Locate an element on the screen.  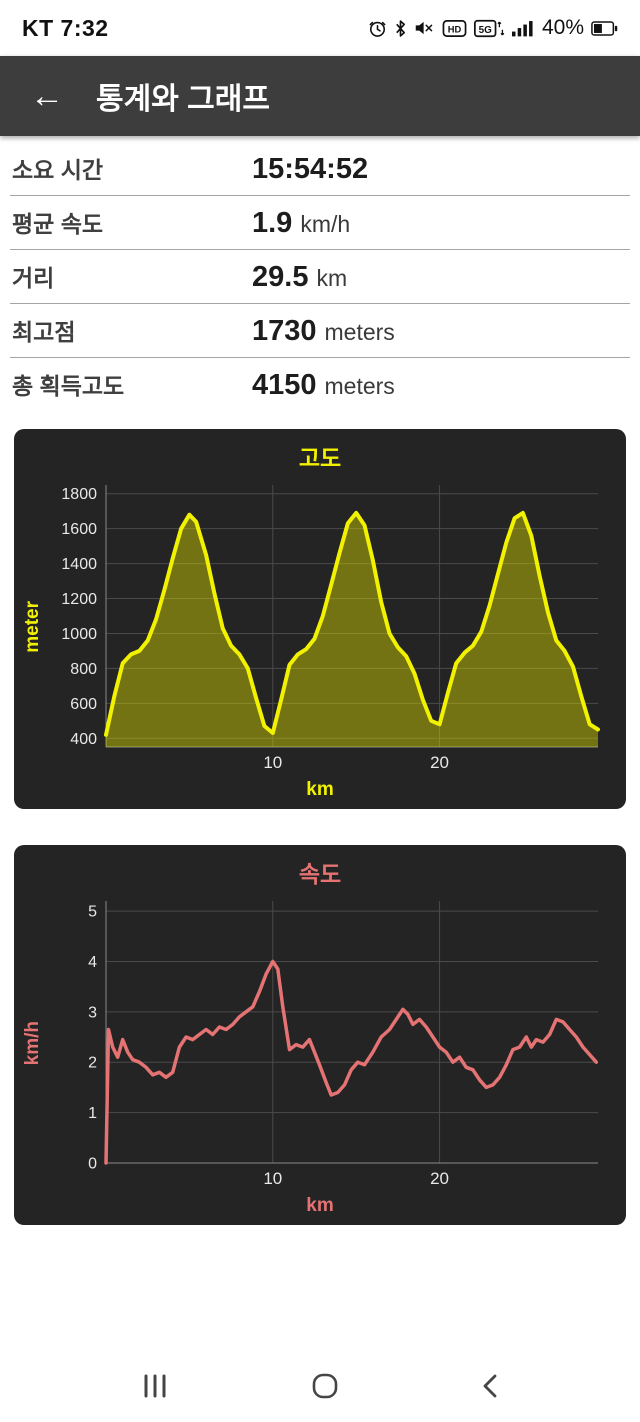
app-header: ← 통계와 그래프 is located at coordinates (320, 96).